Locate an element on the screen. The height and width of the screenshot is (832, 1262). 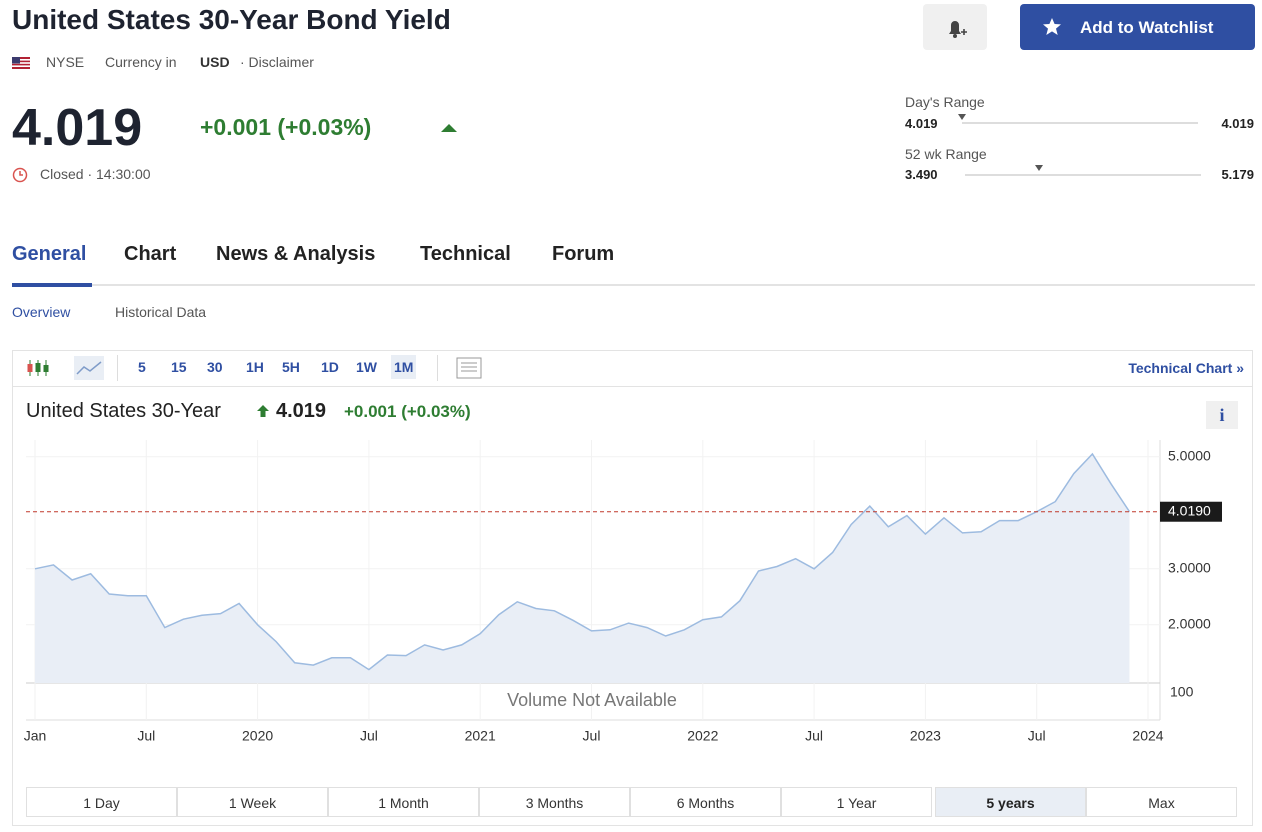
day-range-label: Day's Range is located at coordinates (945, 102).